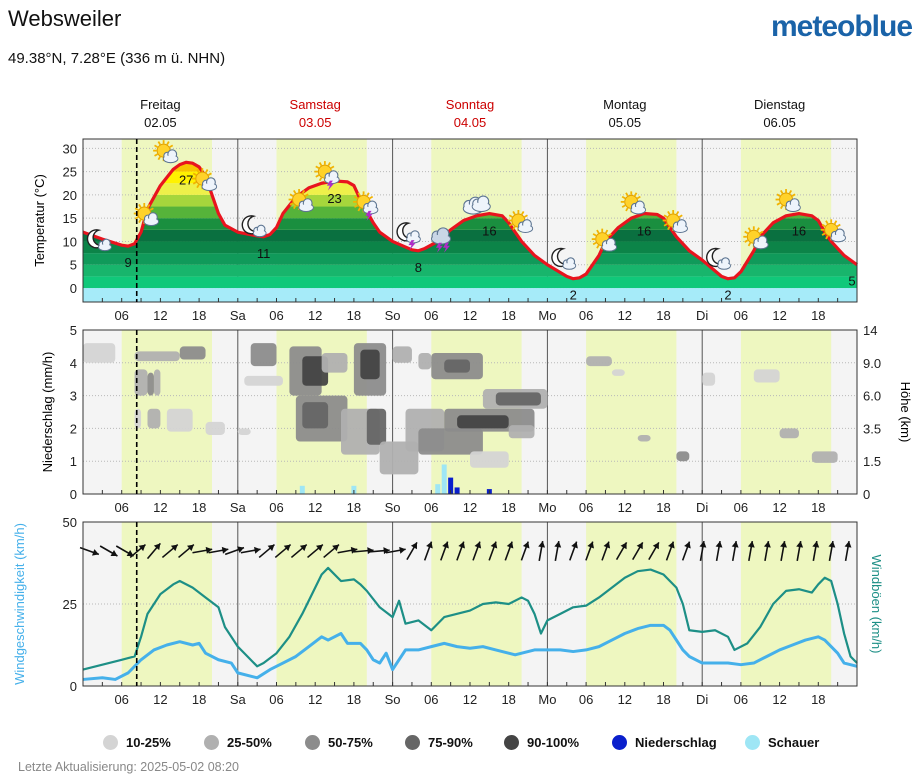 The width and height of the screenshot is (916, 781). What do you see at coordinates (73, 461) in the screenshot?
I see `y-tick-label: 1` at bounding box center [73, 461].